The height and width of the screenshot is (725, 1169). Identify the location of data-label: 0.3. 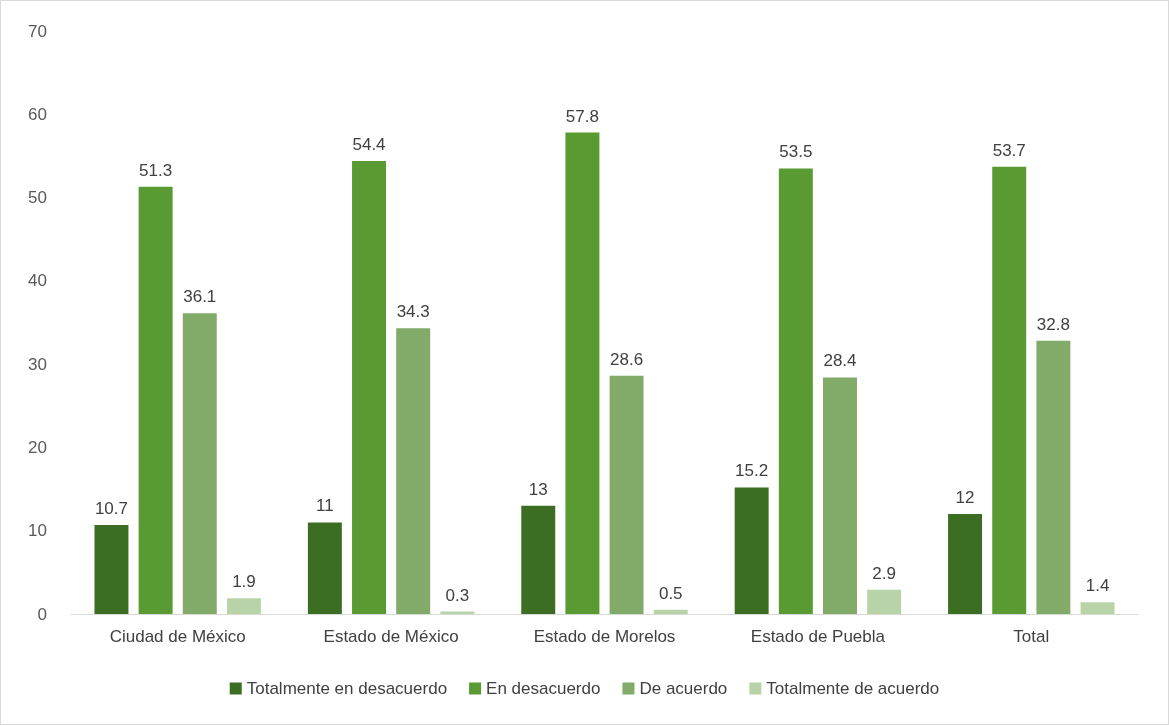
(457, 595).